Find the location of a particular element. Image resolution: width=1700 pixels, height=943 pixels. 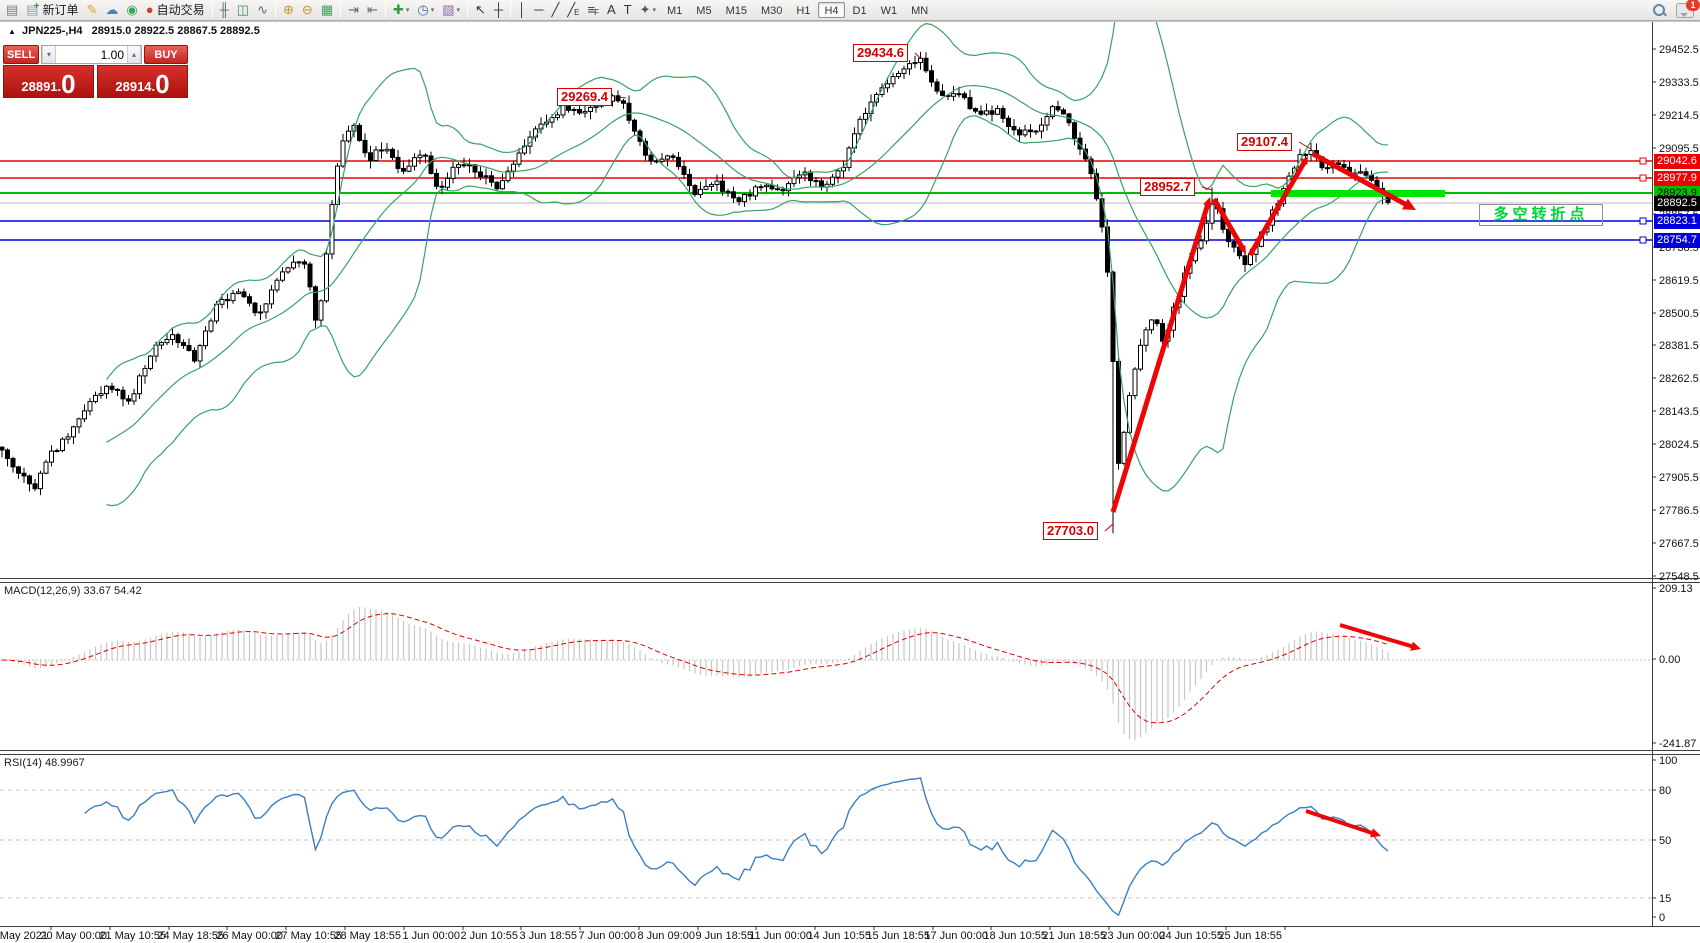

time-axis-label: 11 Jun 00:00 is located at coordinates (780, 936).